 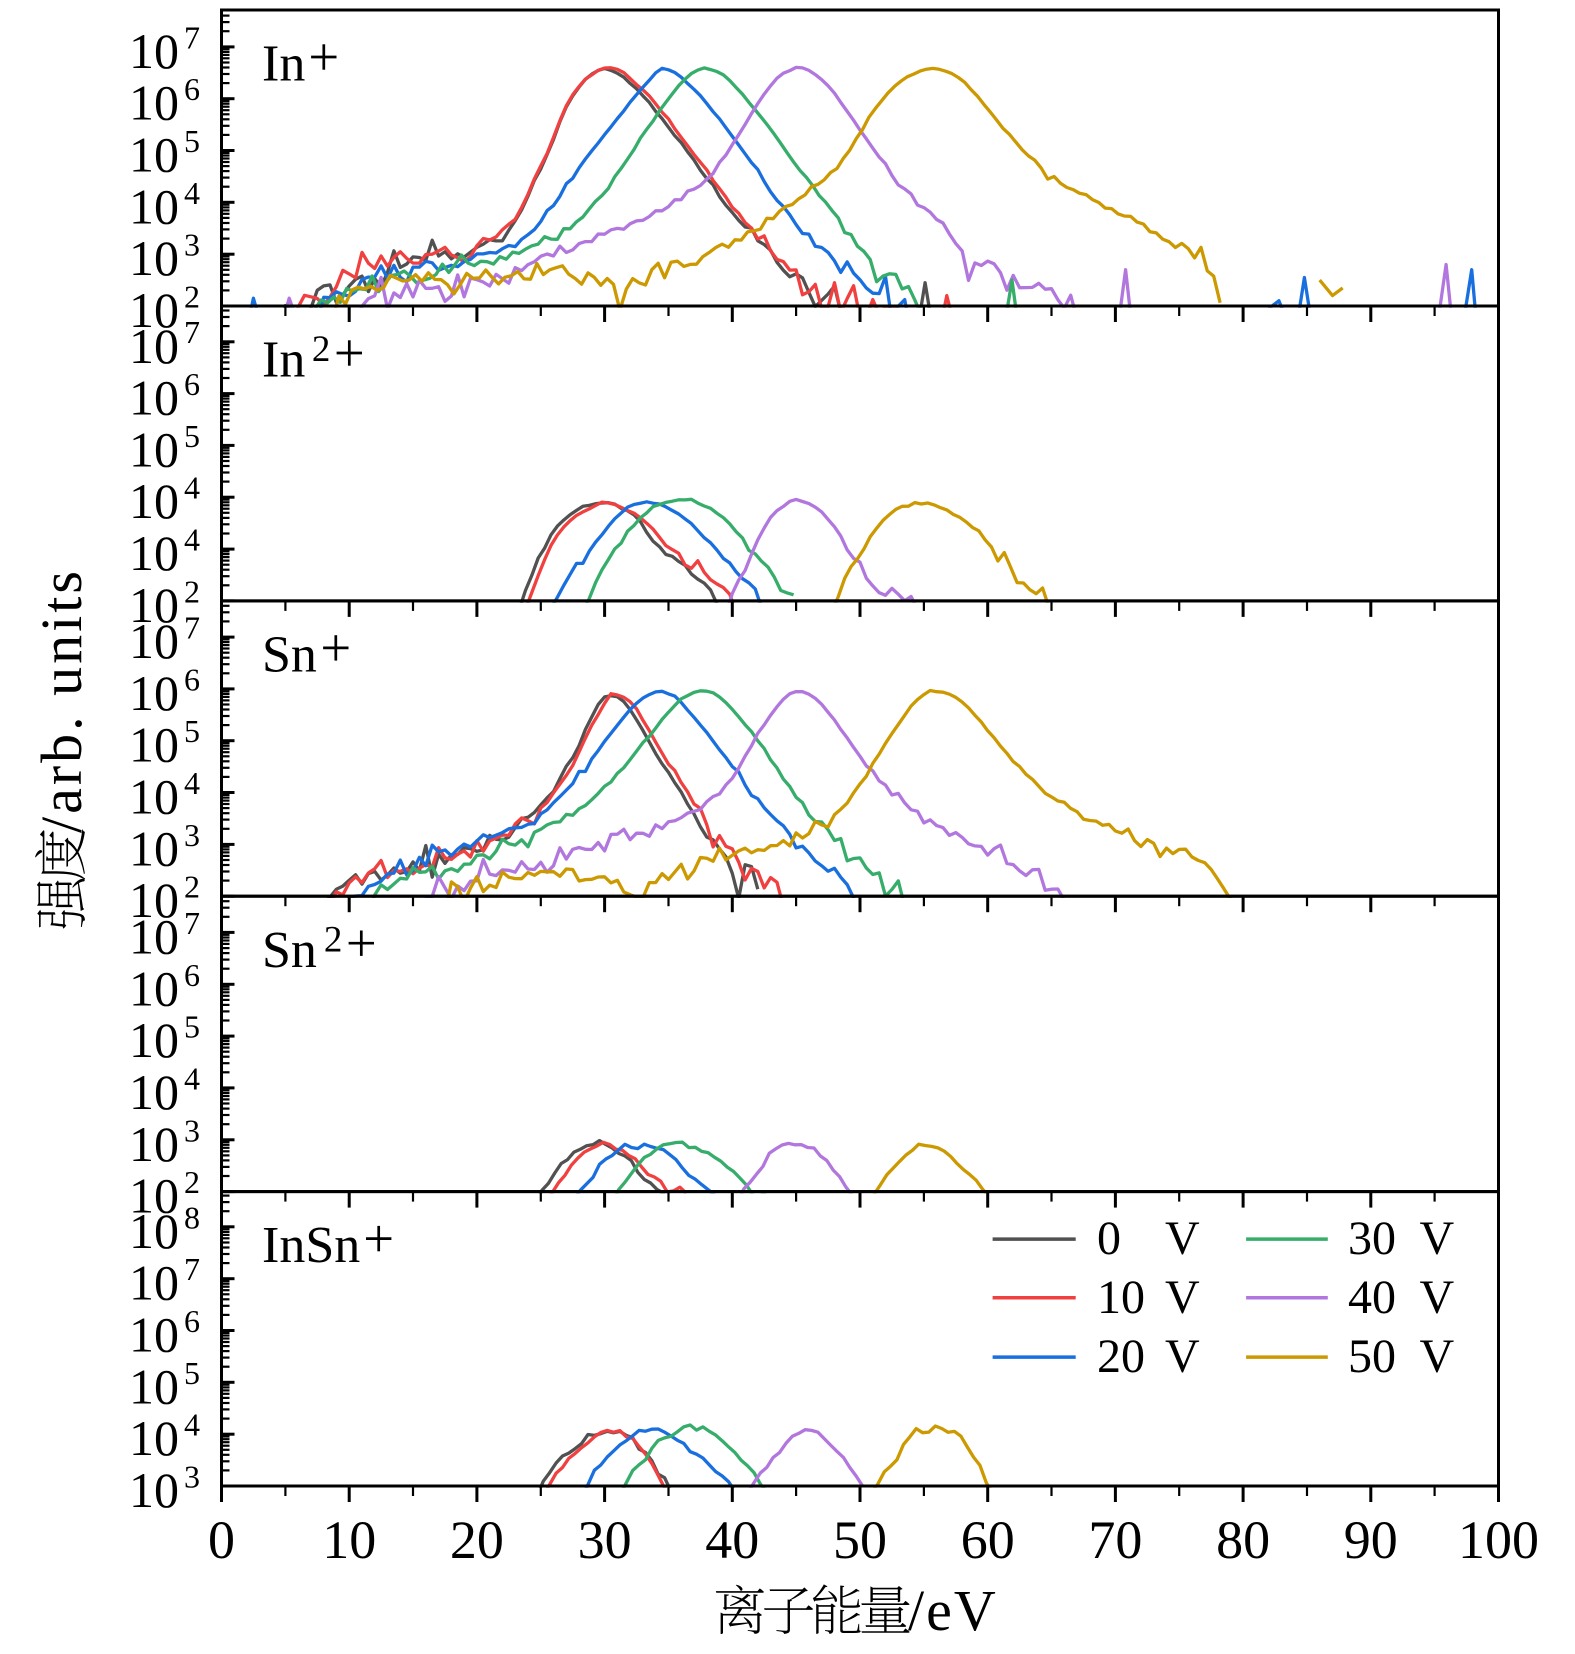 I want to click on svg-text: /eV, so click(x=953, y=1610).